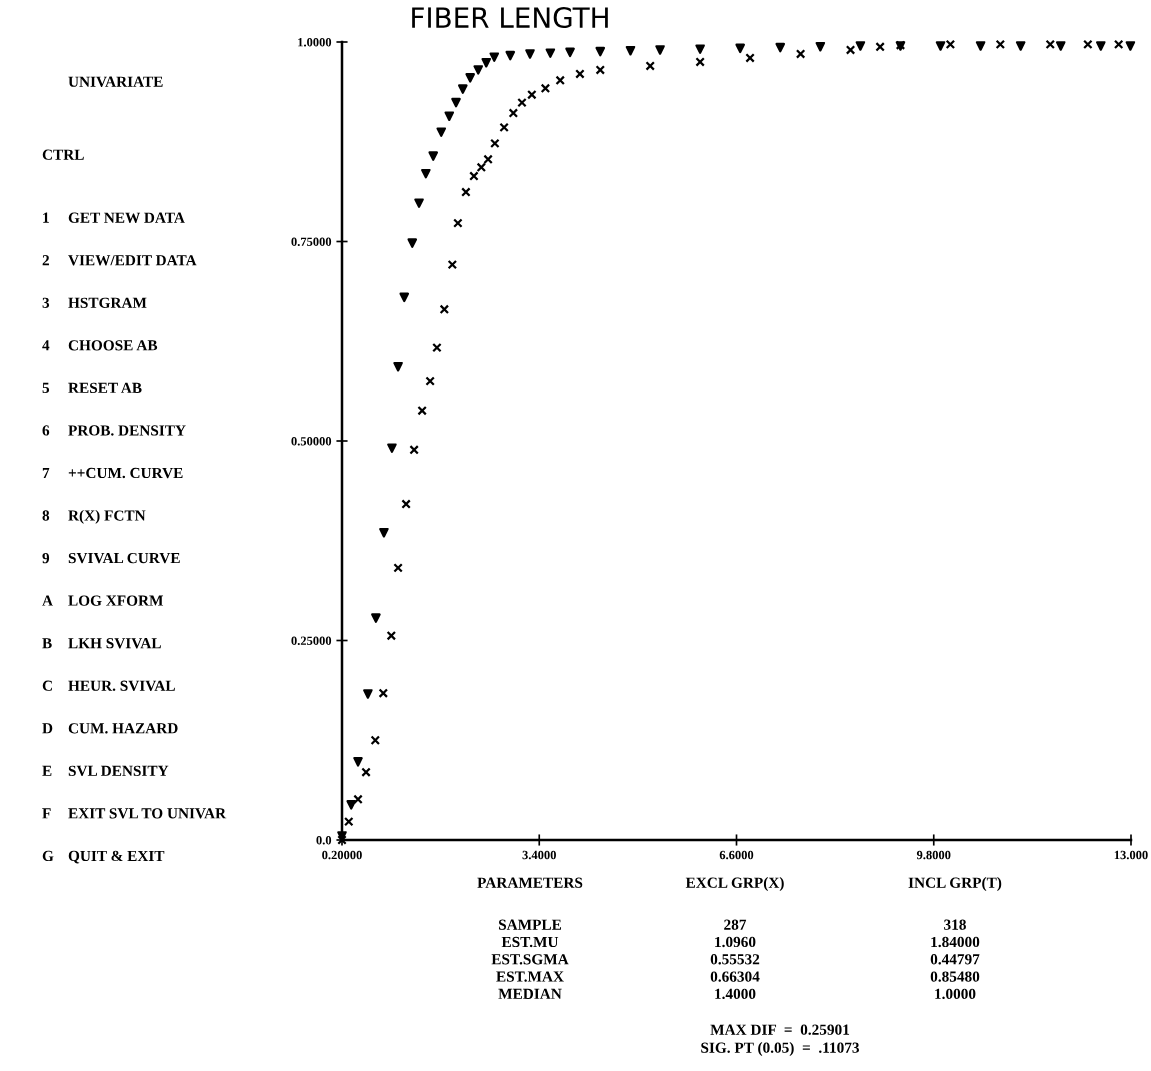  Describe the element at coordinates (114, 430) in the screenshot. I see `text: 6 PROB. DENSITY` at that location.